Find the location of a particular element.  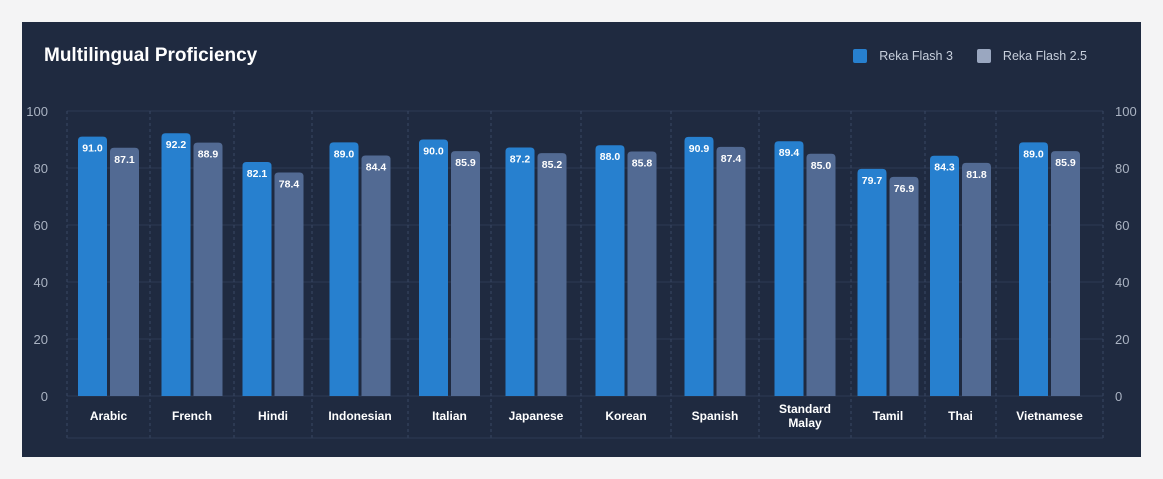

y-tick-left-0: 0 is located at coordinates (44, 396).